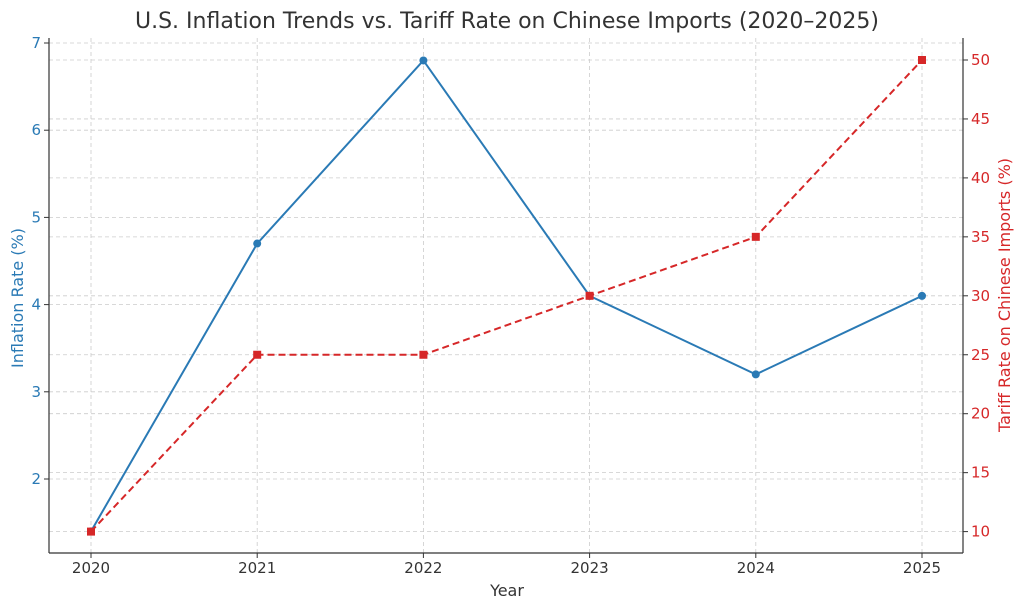 Image resolution: width=1024 pixels, height=610 pixels. Describe the element at coordinates (980, 414) in the screenshot. I see `y-right-tick-label: 20` at that location.